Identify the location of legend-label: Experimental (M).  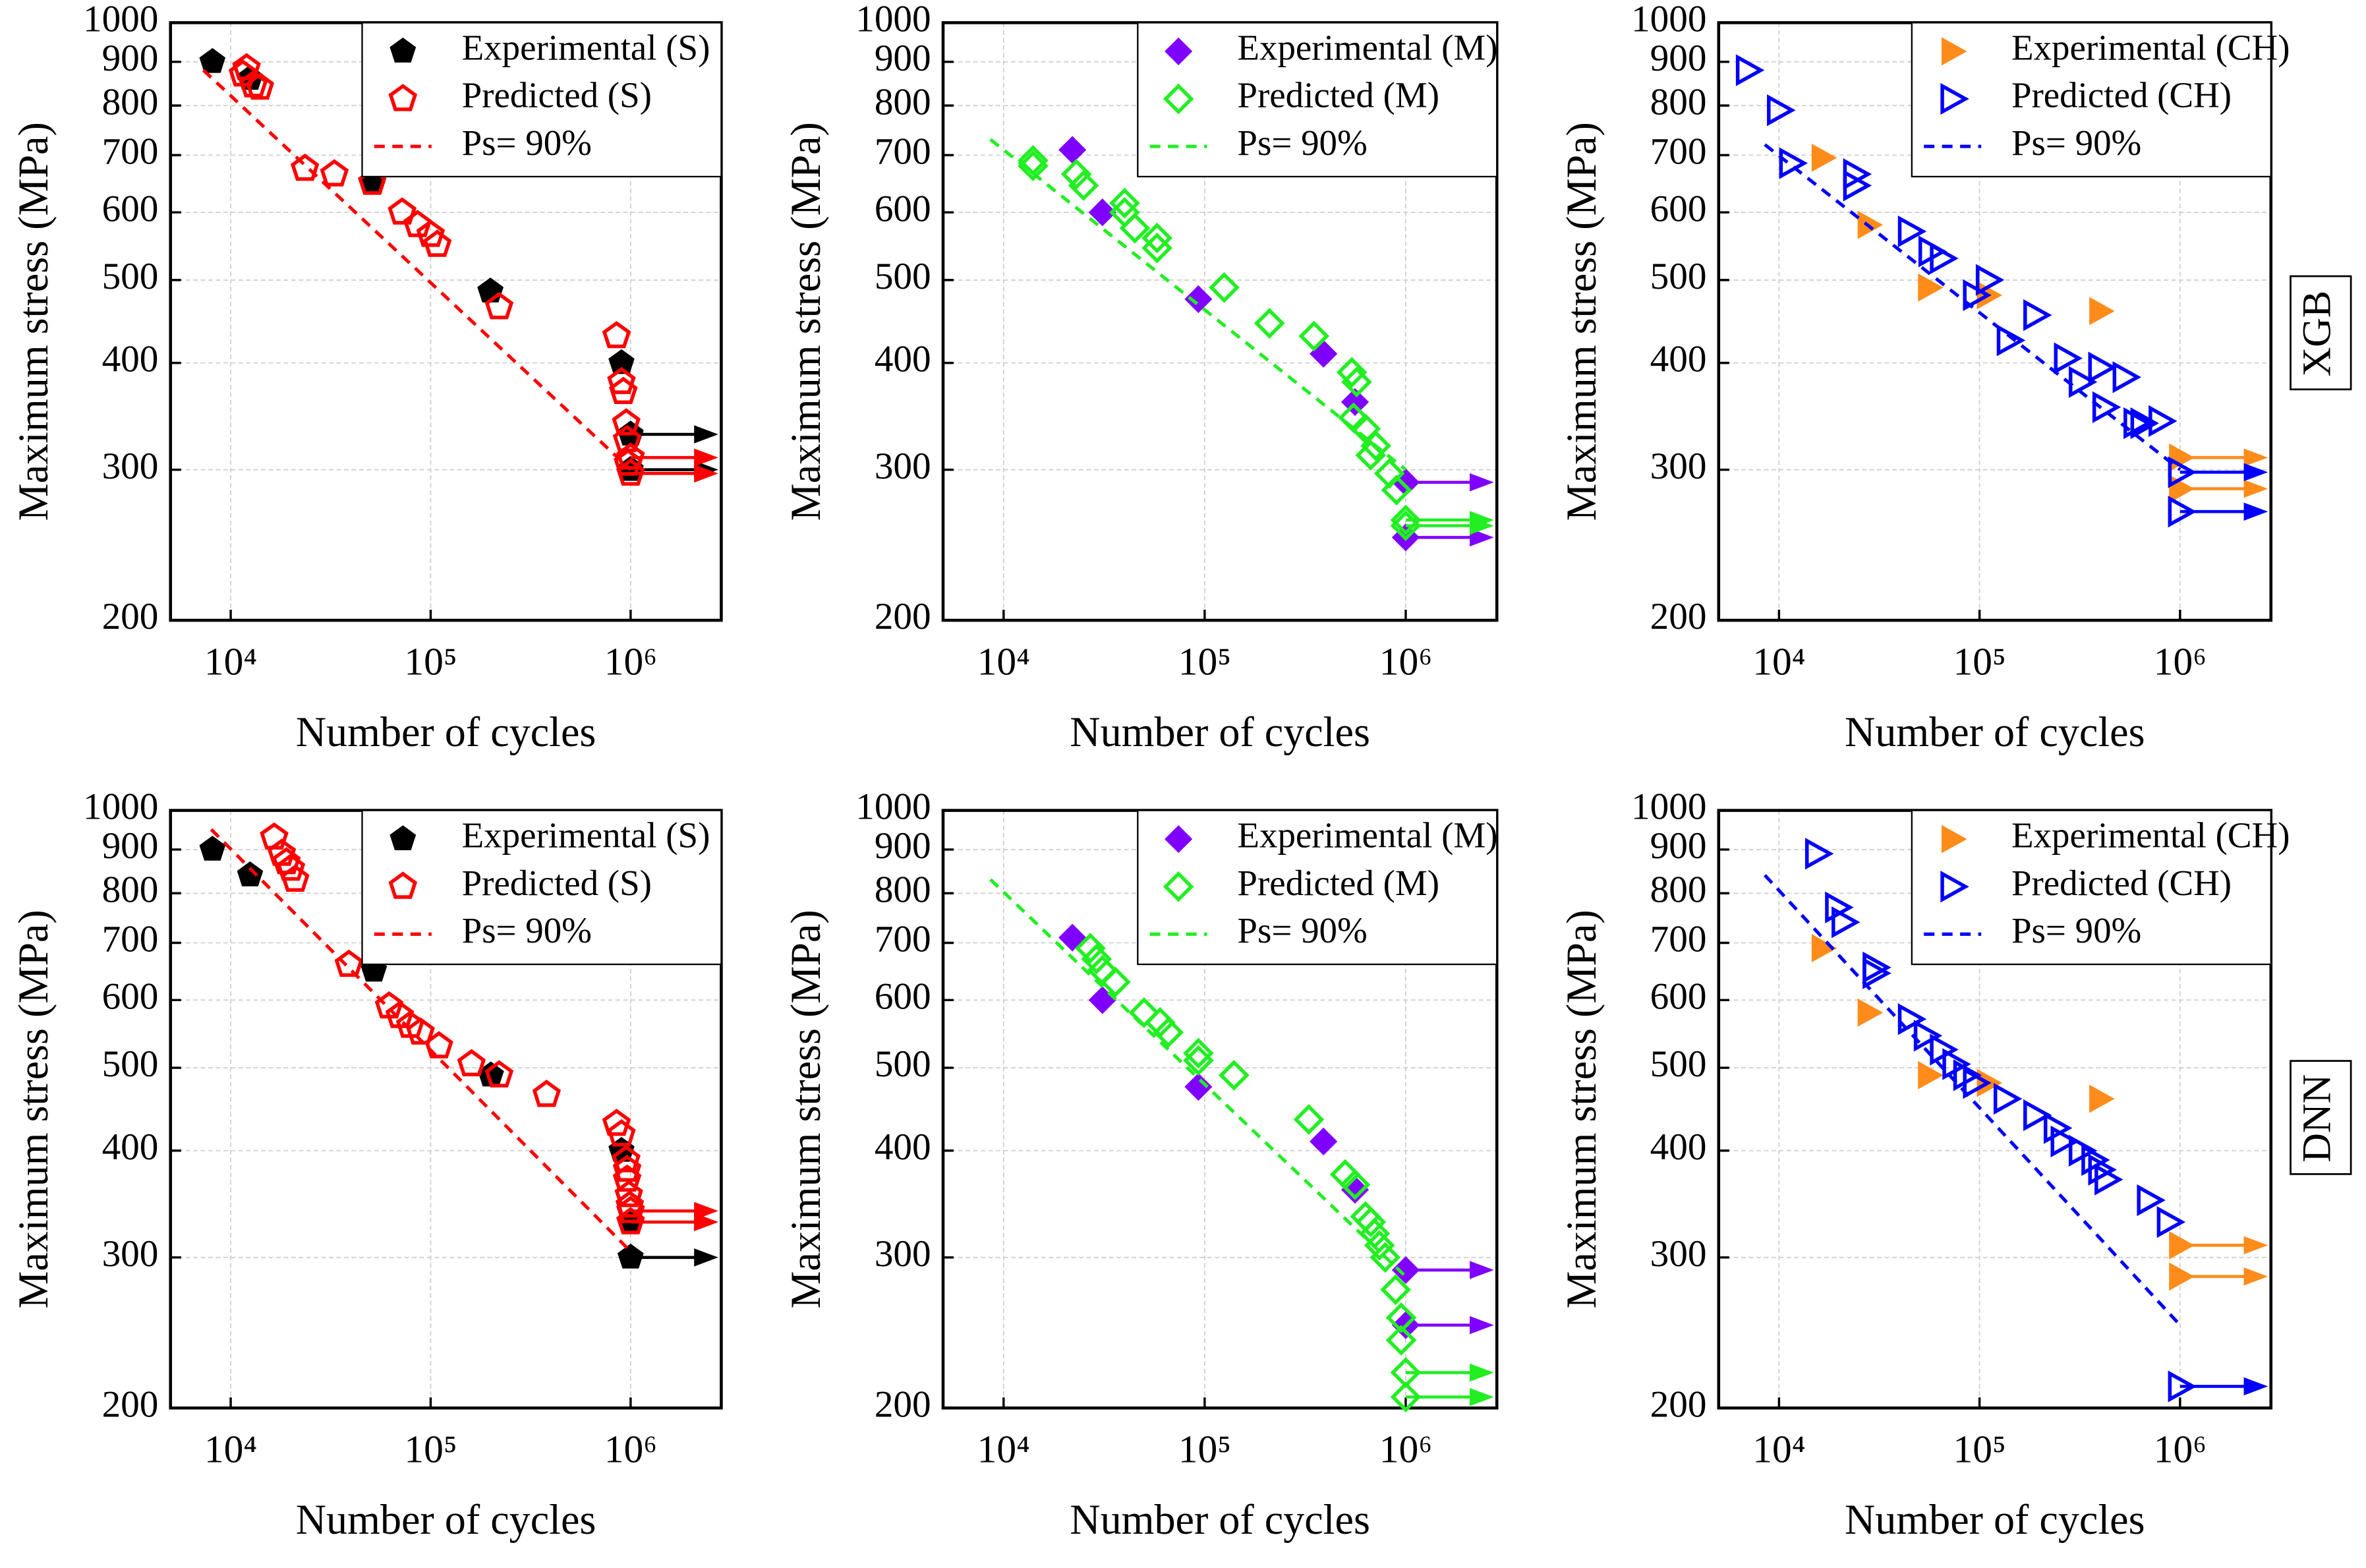
(1367, 835).